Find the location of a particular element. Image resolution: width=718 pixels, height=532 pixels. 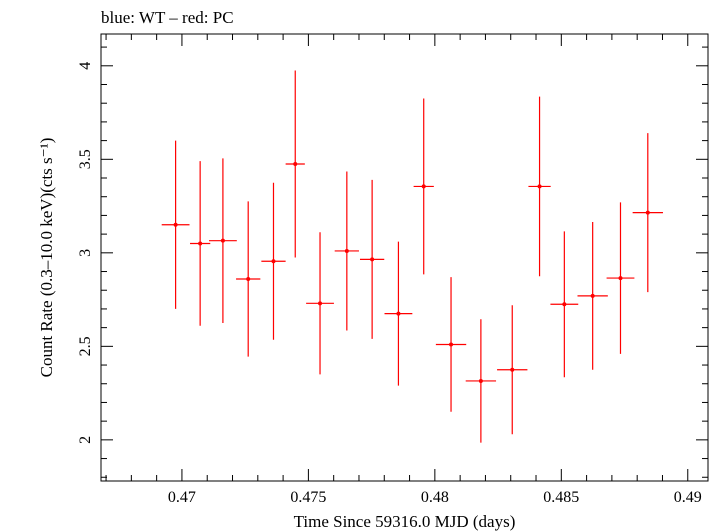

chart-title: blue: WT – red: PC is located at coordinates (167, 17).